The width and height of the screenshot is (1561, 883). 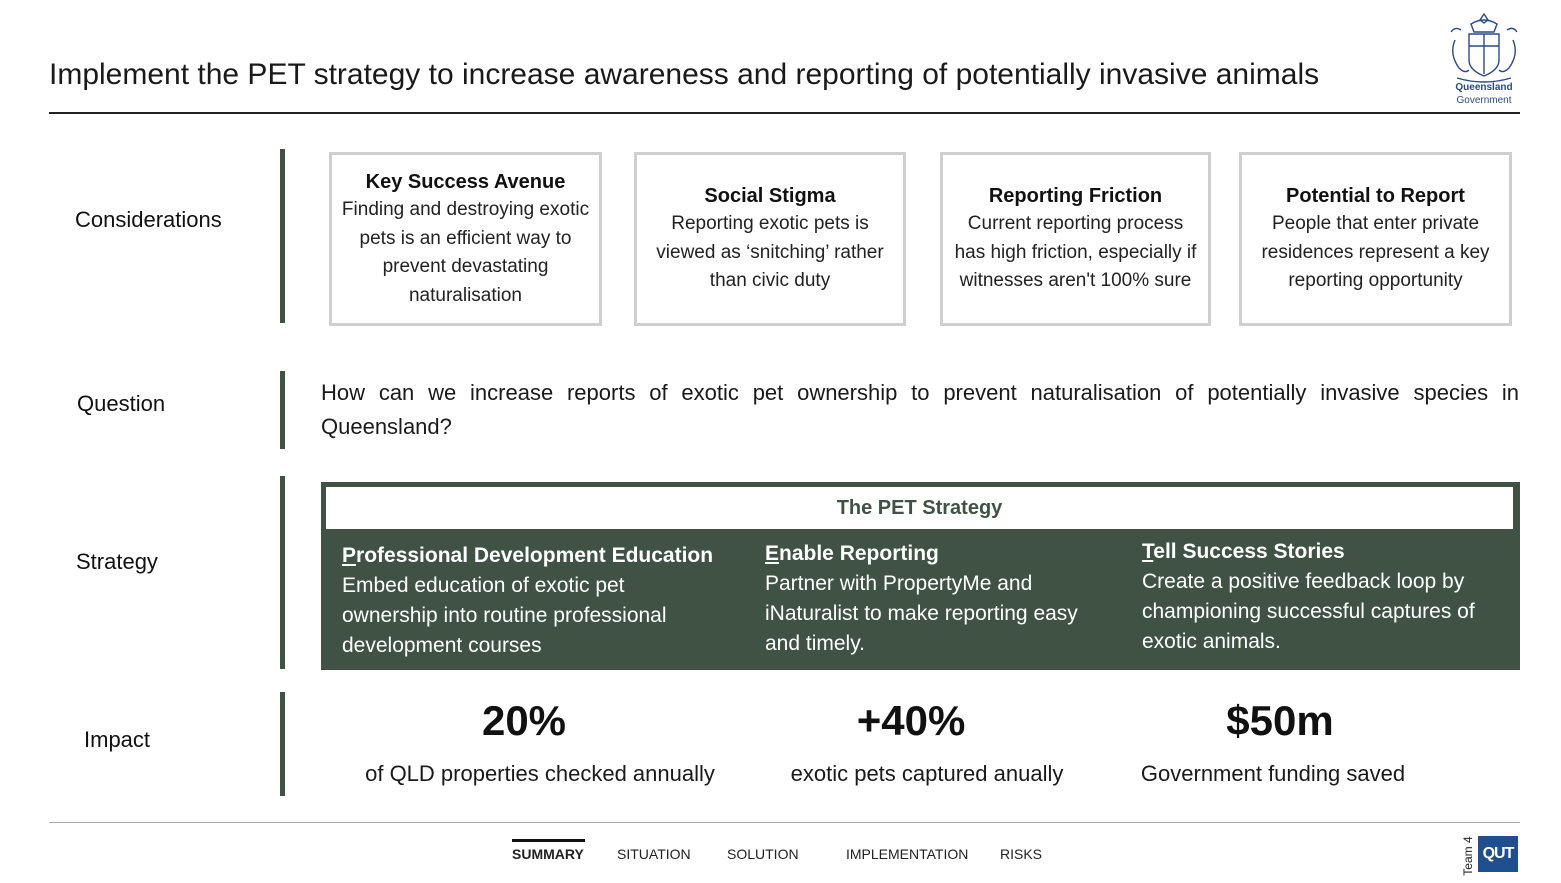 What do you see at coordinates (1484, 87) in the screenshot?
I see `logo-text-line1: Queensland` at bounding box center [1484, 87].